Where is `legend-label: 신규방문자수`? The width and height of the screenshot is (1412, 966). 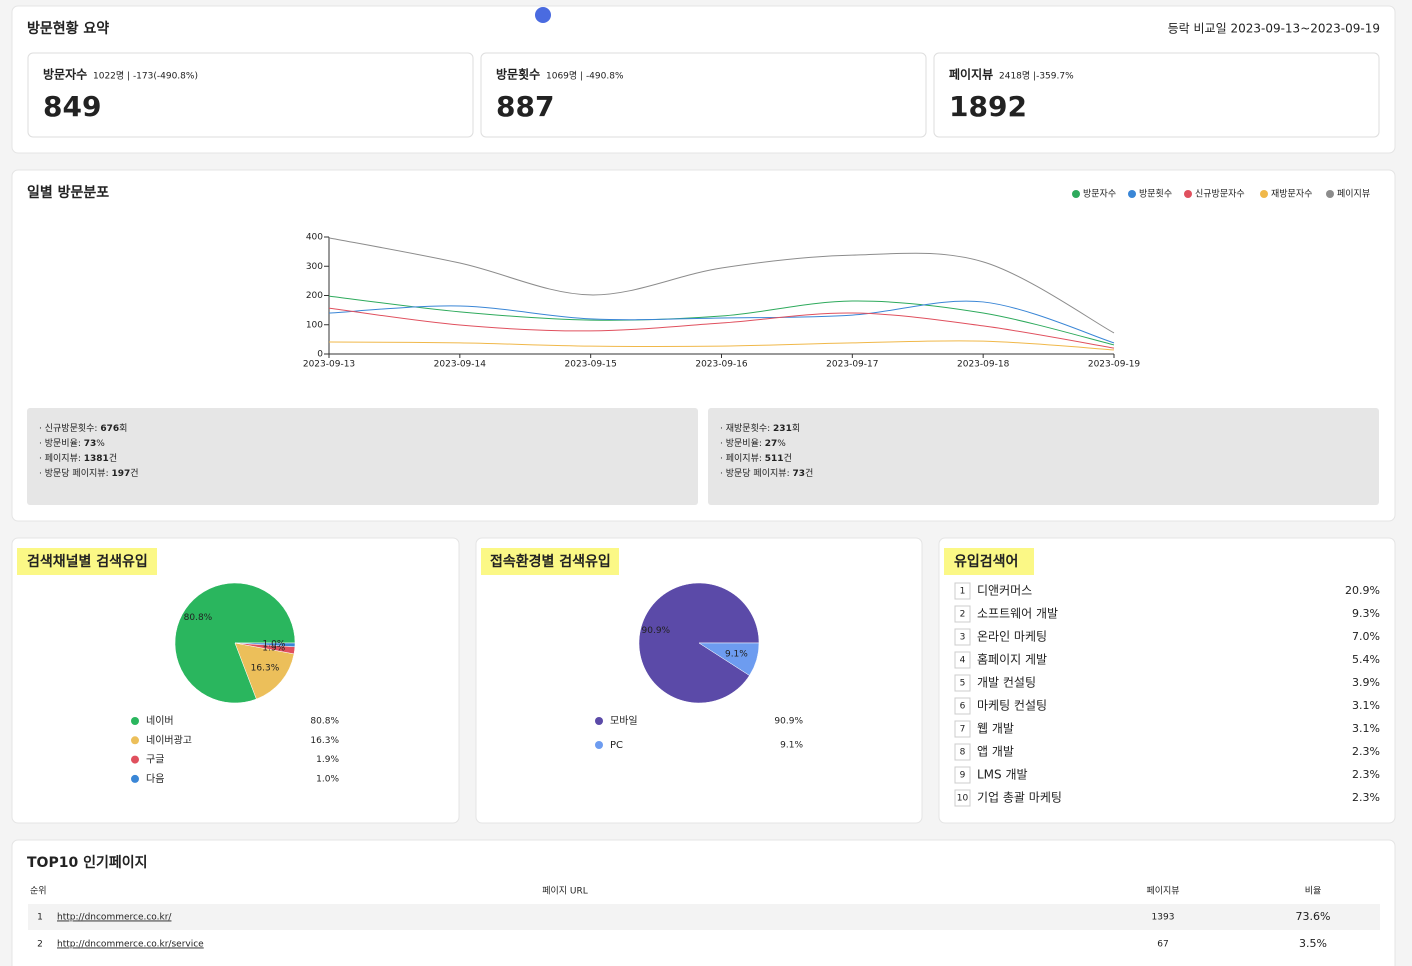 legend-label: 신규방문자수 is located at coordinates (1220, 194).